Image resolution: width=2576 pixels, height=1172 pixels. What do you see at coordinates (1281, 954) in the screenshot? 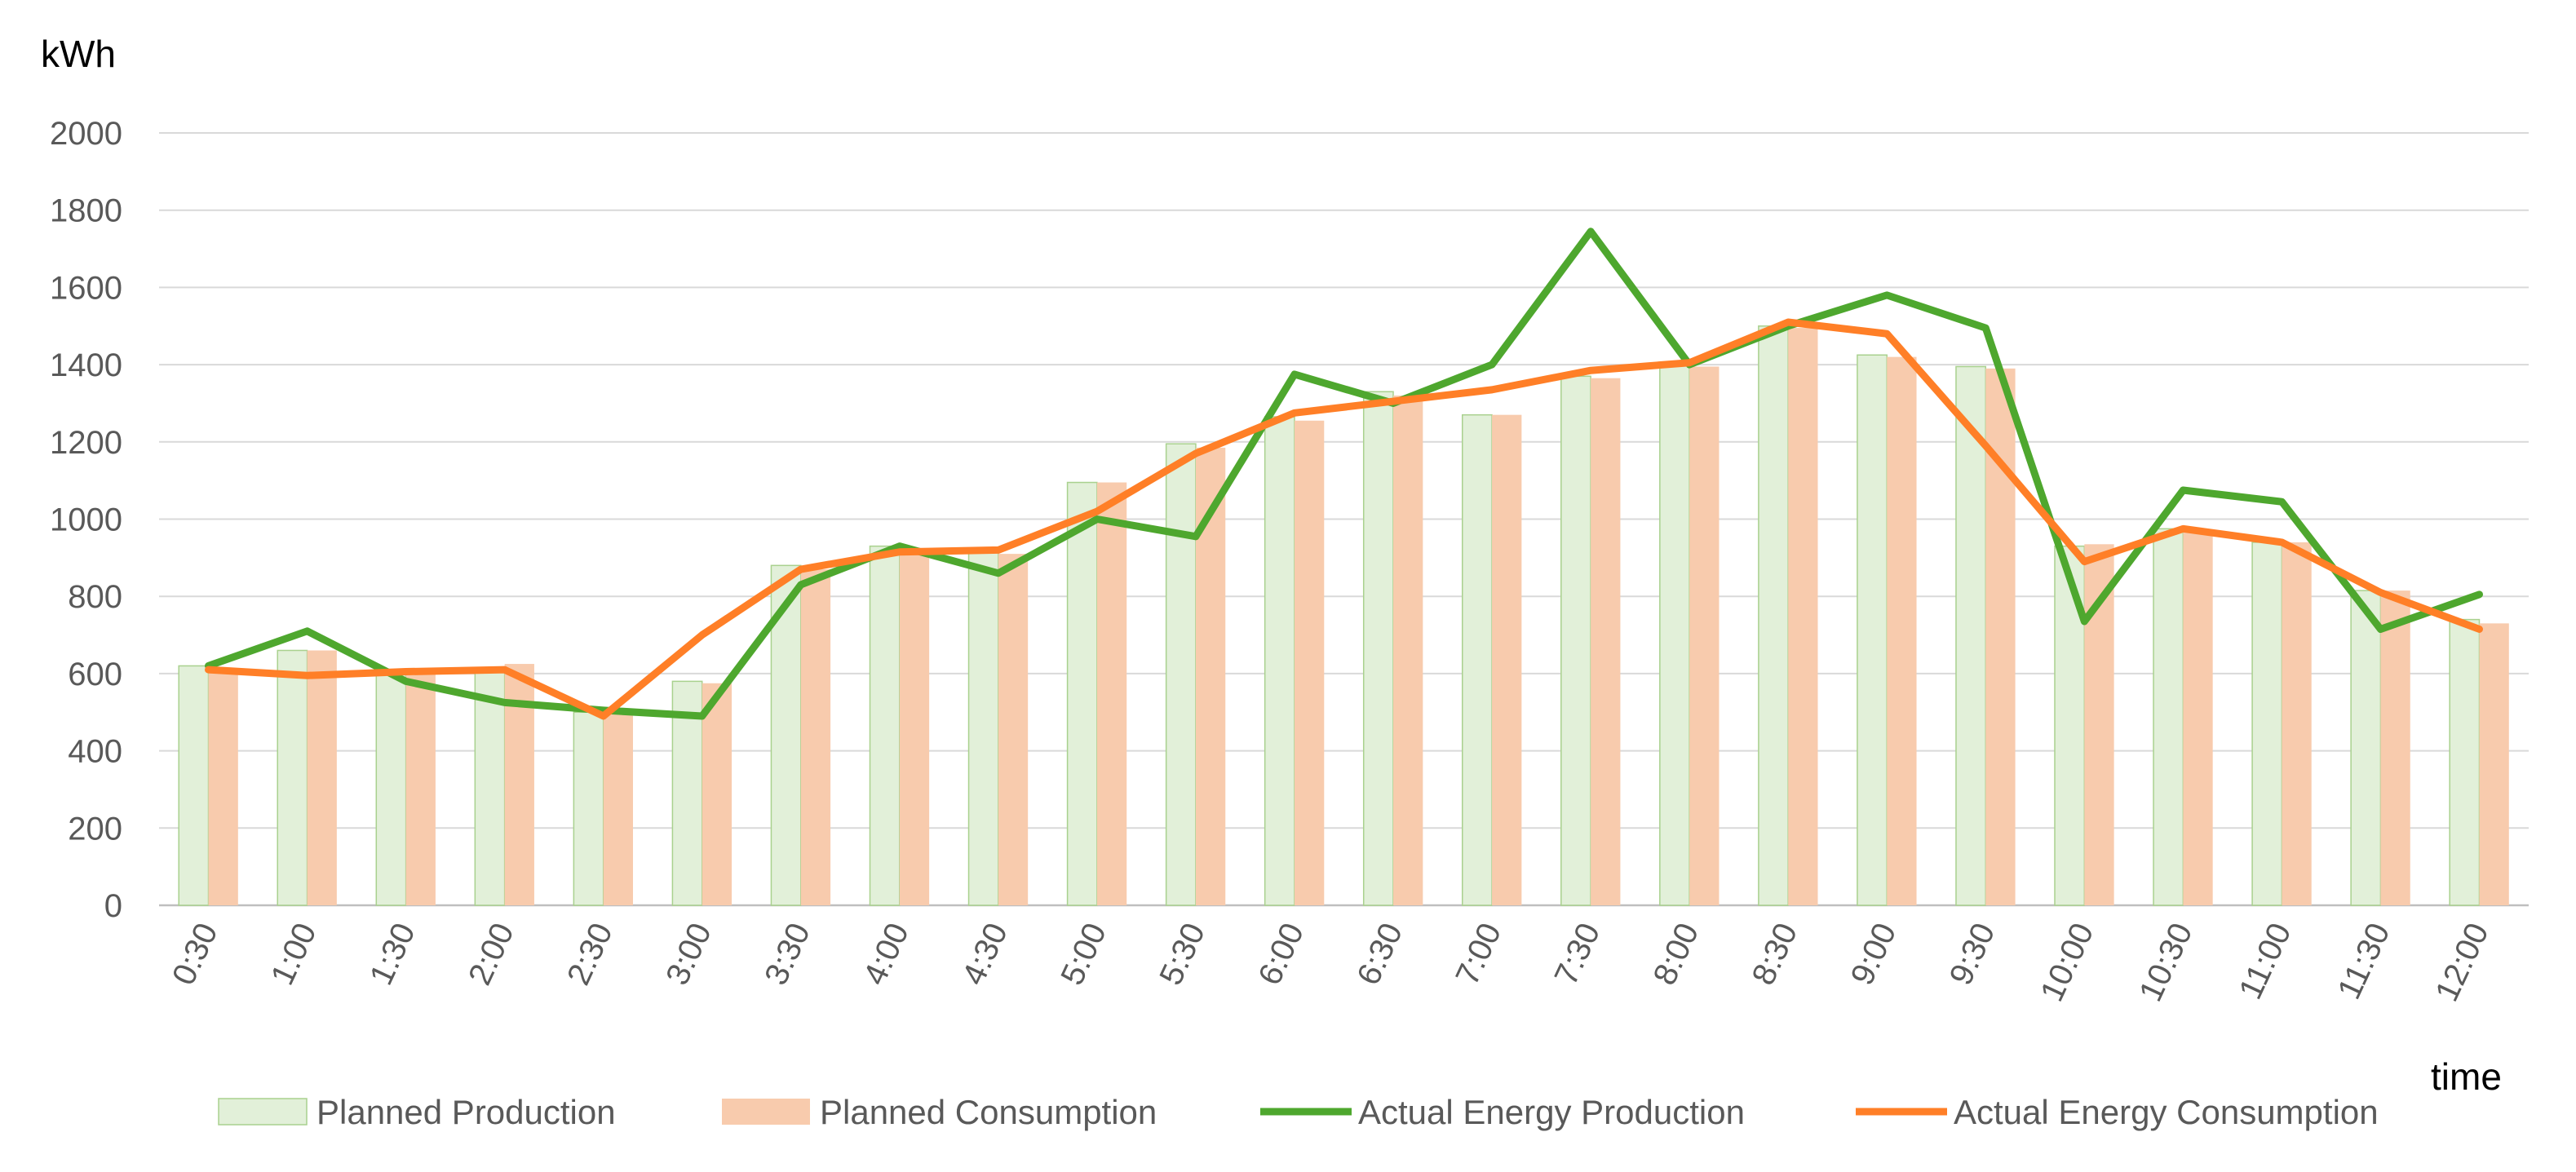
I see `x-tick-label: 6:00` at bounding box center [1281, 954].